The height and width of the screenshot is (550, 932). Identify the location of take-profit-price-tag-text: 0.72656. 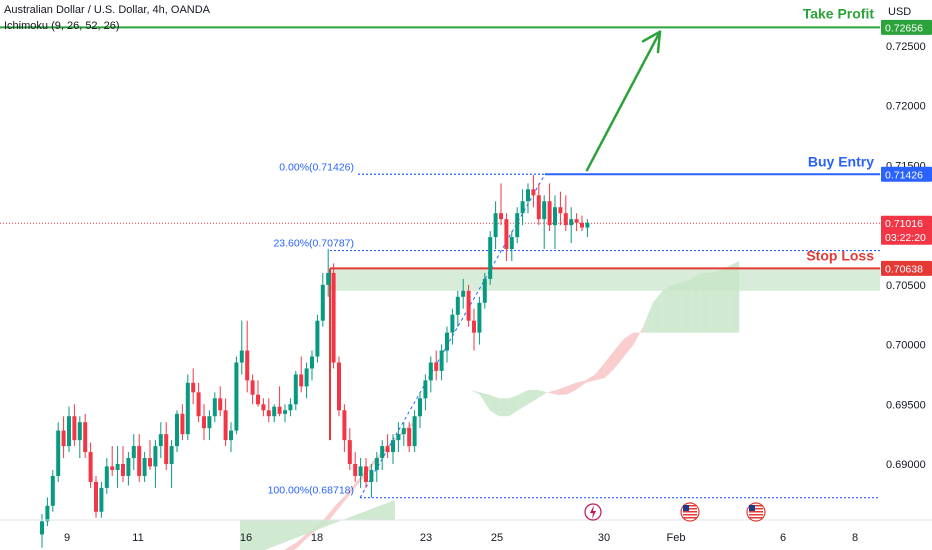
(904, 28).